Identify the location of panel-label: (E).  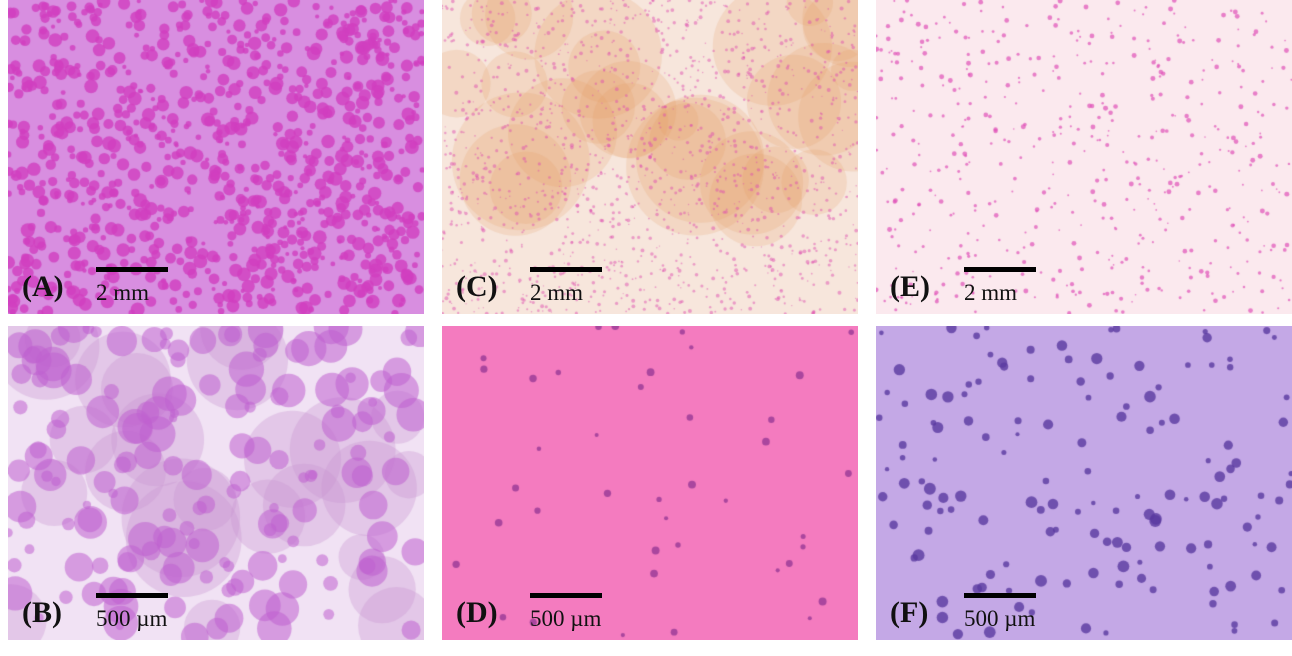
(910, 286).